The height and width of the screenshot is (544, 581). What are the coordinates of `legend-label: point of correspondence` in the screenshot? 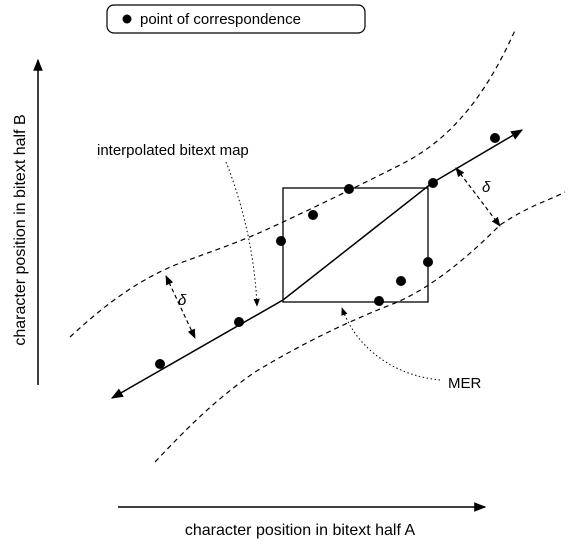 It's located at (220, 19).